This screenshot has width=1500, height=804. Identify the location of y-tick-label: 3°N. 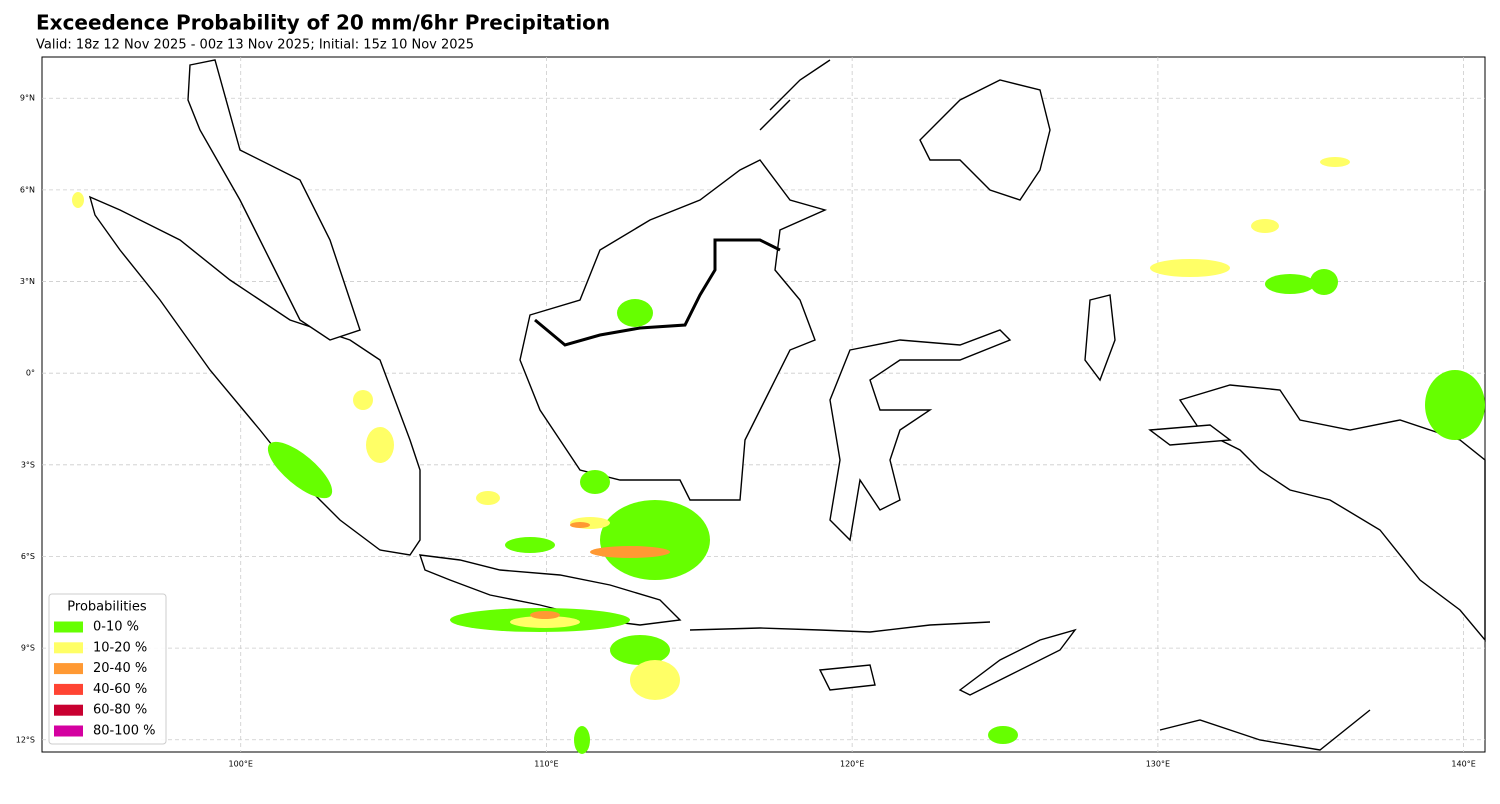
(27, 281).